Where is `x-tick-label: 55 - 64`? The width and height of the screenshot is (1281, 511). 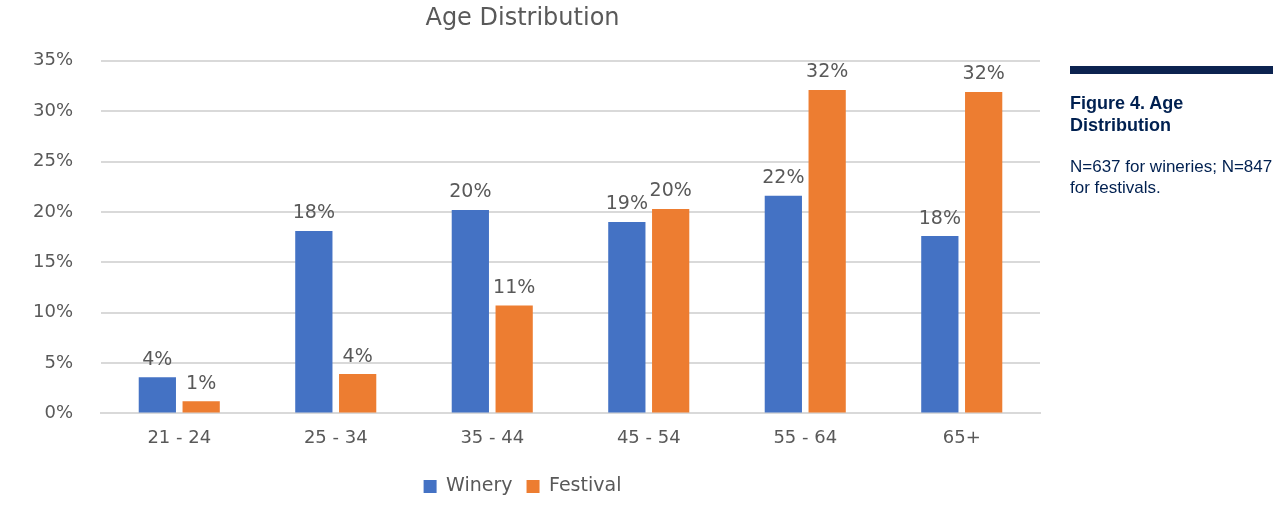
x-tick-label: 55 - 64 is located at coordinates (805, 436).